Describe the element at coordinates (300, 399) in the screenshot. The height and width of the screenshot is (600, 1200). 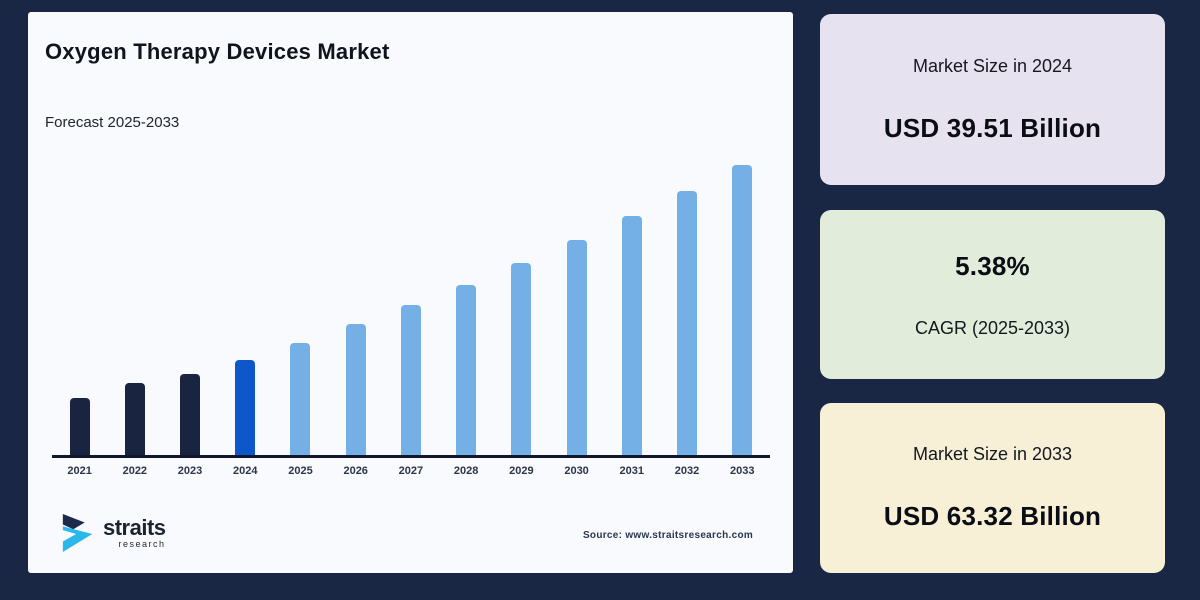
I see `bar-2025` at that location.